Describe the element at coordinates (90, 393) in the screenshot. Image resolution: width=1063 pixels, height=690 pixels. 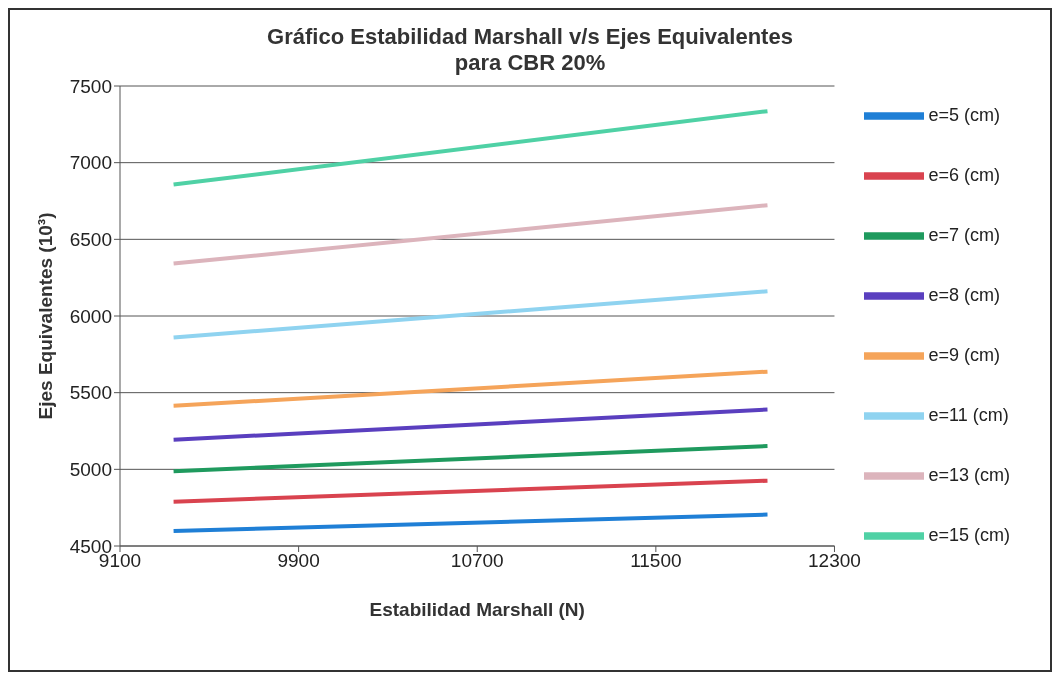
I see `y-tick-label: 5500` at that location.